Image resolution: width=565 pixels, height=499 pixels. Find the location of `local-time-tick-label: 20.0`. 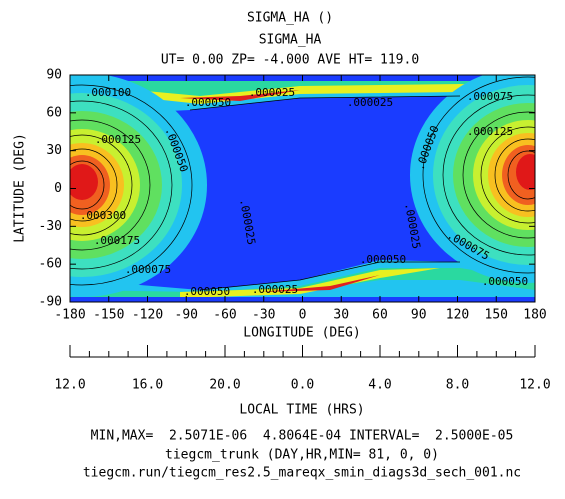

local-time-tick-label: 20.0 is located at coordinates (224, 385).